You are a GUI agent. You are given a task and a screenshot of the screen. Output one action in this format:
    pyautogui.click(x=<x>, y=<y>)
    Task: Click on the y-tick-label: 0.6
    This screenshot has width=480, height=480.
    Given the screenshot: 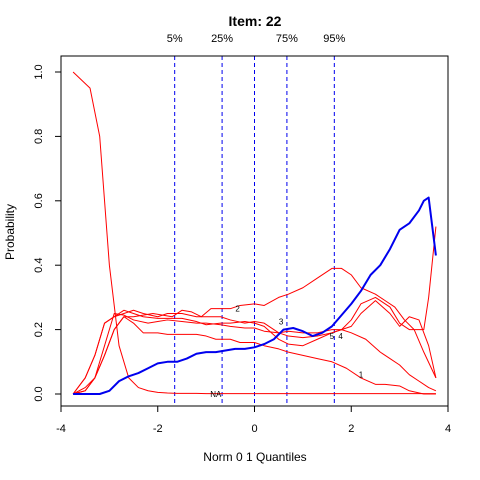 What is the action you would take?
    pyautogui.click(x=39, y=200)
    